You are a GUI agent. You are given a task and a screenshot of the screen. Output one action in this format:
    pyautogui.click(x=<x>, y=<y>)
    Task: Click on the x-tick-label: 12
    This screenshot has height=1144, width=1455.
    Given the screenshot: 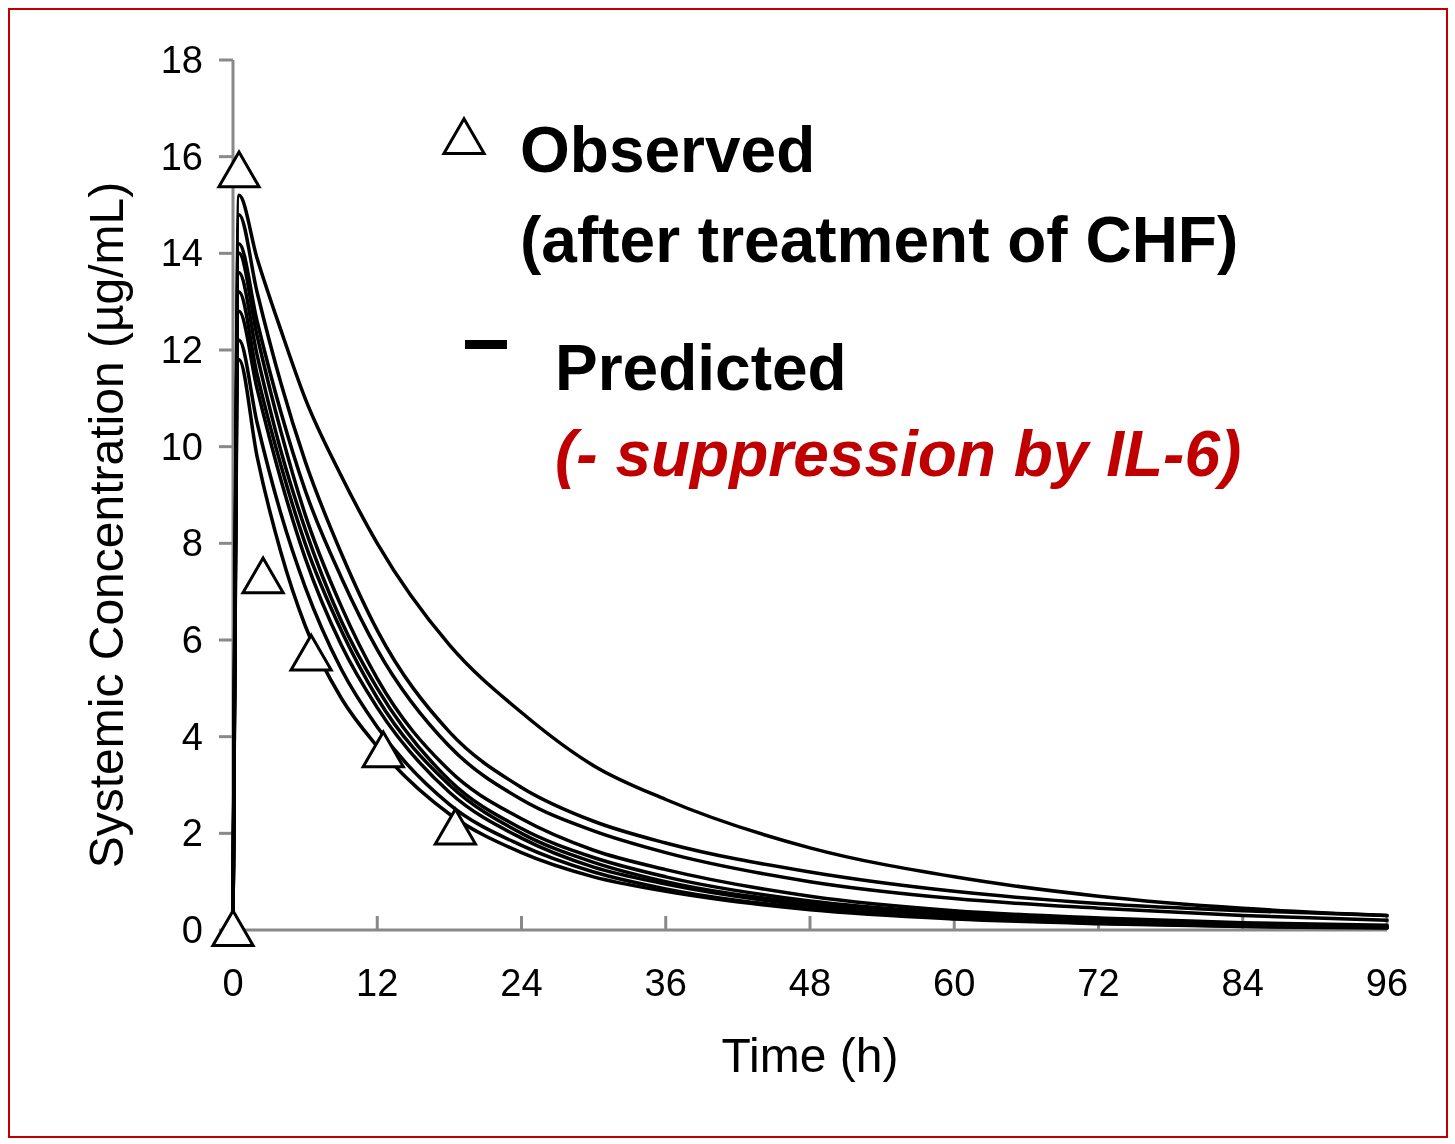 What is the action you would take?
    pyautogui.click(x=377, y=983)
    